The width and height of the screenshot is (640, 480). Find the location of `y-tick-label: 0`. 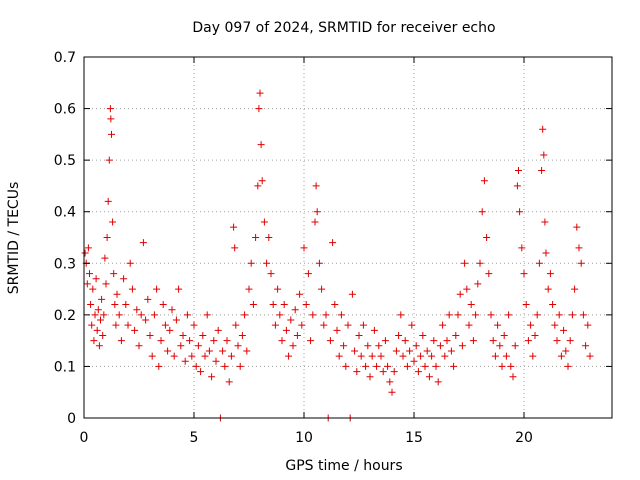

y-tick-label: 0 is located at coordinates (71, 419).